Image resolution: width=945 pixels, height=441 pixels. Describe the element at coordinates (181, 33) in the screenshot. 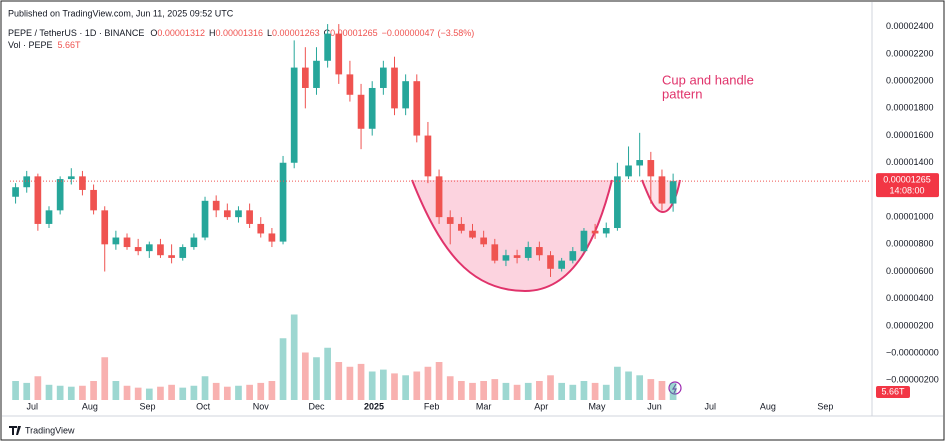

I see `ohlc-value: 0.00001312` at that location.